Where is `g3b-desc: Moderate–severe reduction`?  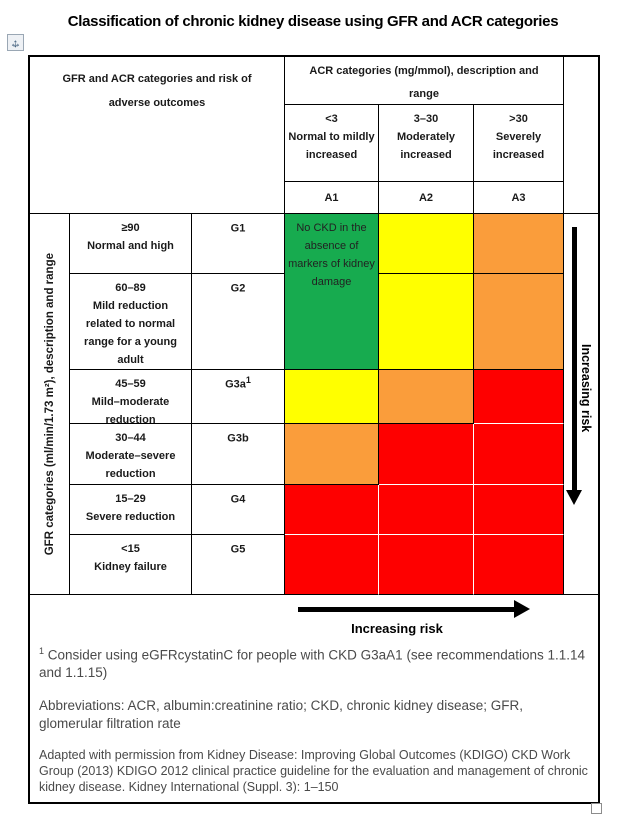 g3b-desc: Moderate–severe reduction is located at coordinates (130, 465).